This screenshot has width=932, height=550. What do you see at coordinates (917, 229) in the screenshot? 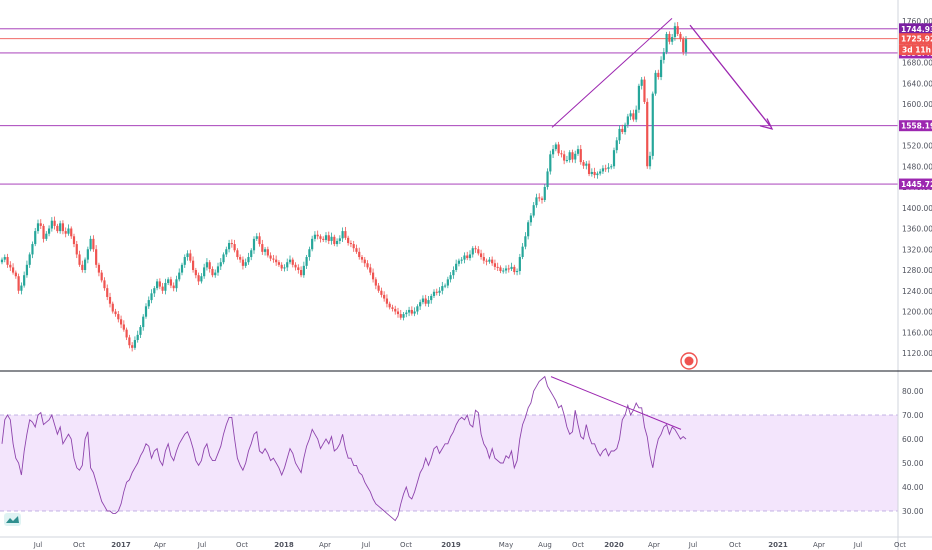
I see `price-tick-label: 1360.00` at bounding box center [917, 229].